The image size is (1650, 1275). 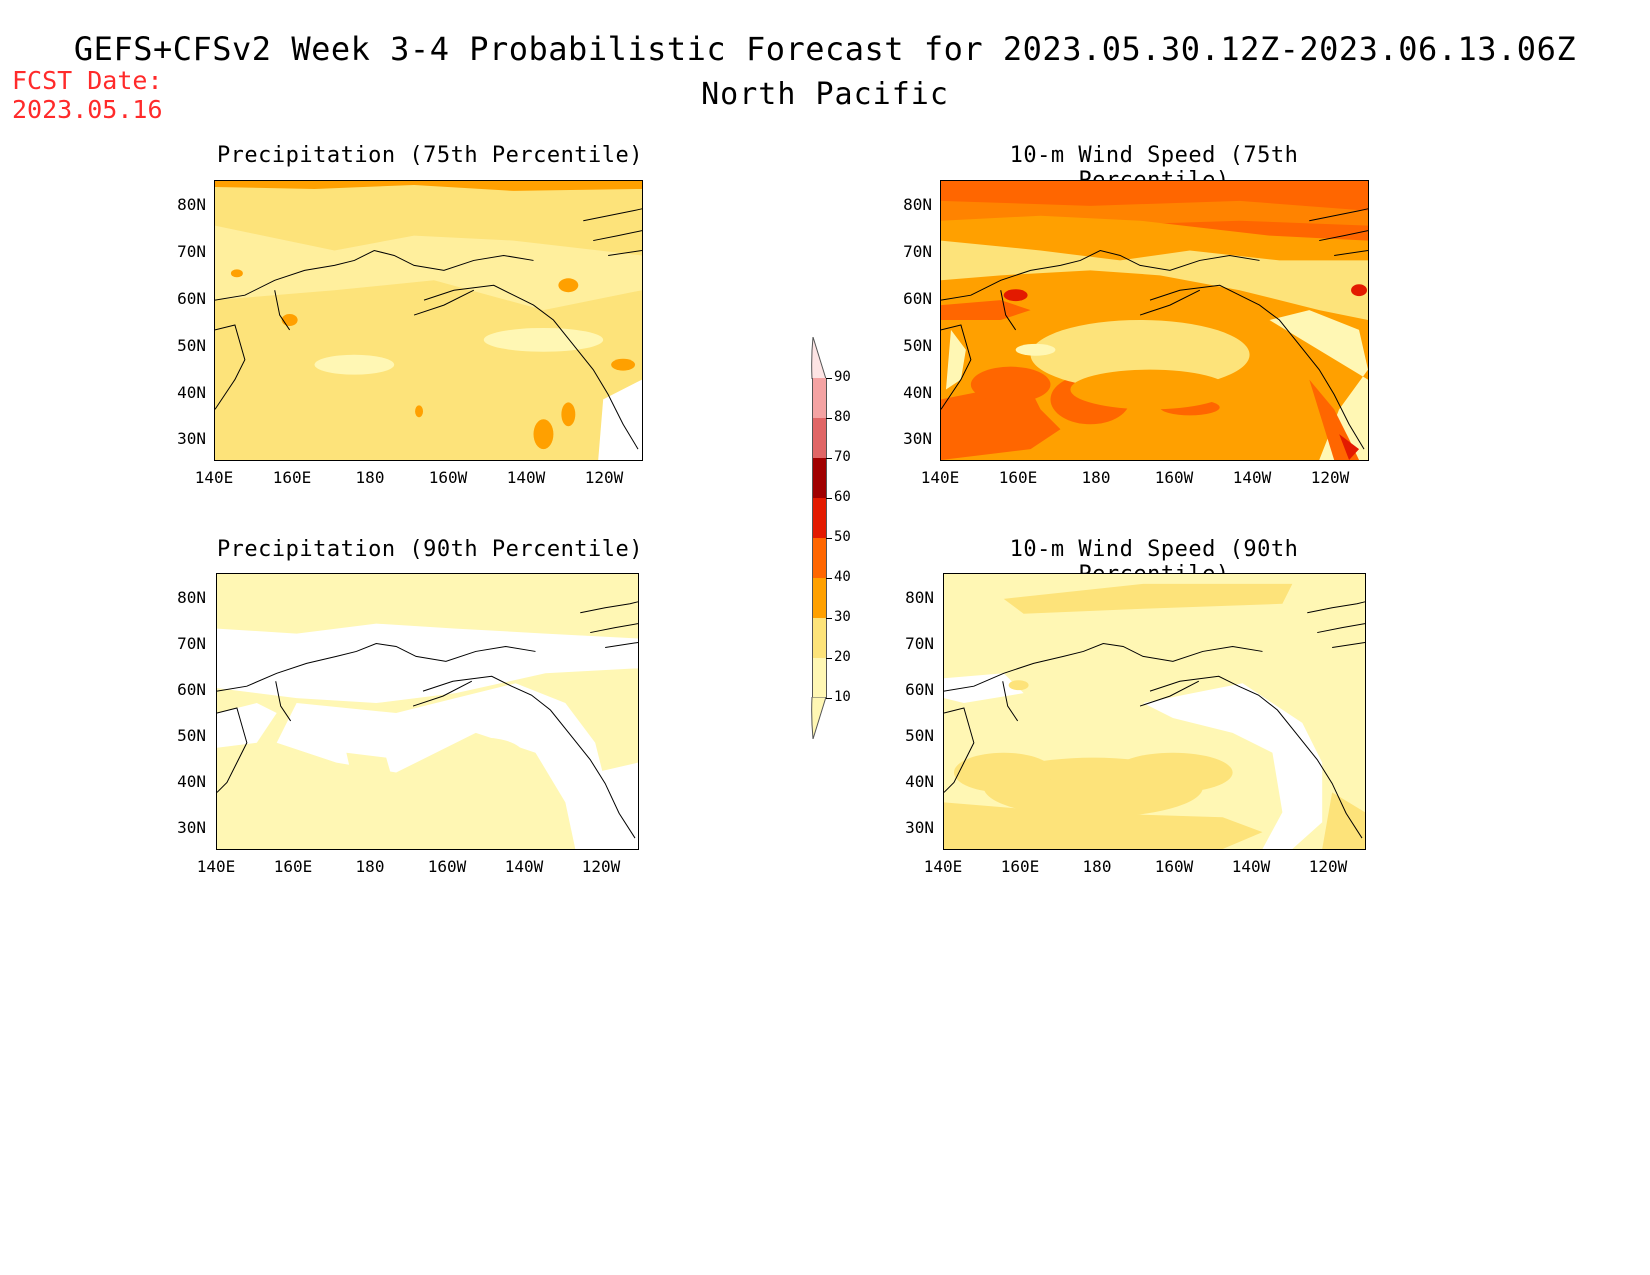 I want to click on fcst-date-block: FCST Date: 2023.05.16, so click(x=87, y=95).